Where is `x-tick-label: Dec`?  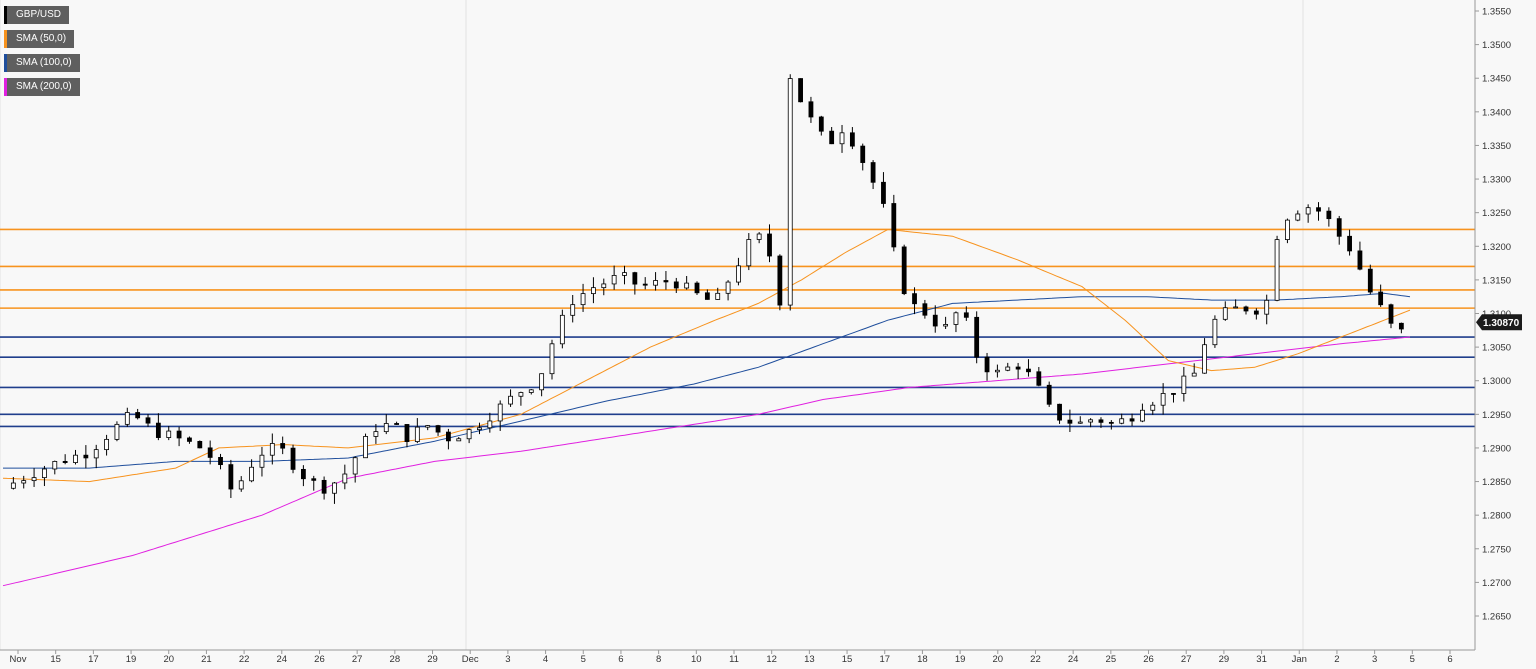 x-tick-label: Dec is located at coordinates (470, 659).